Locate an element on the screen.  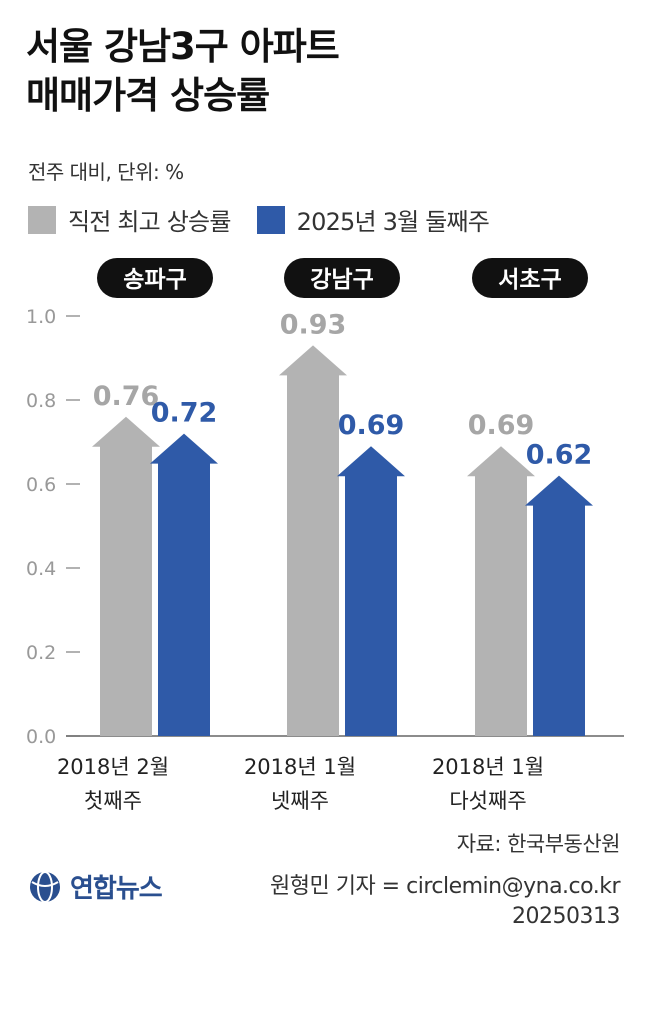
yonhap-logo: 연합뉴스 is located at coordinates (95, 886).